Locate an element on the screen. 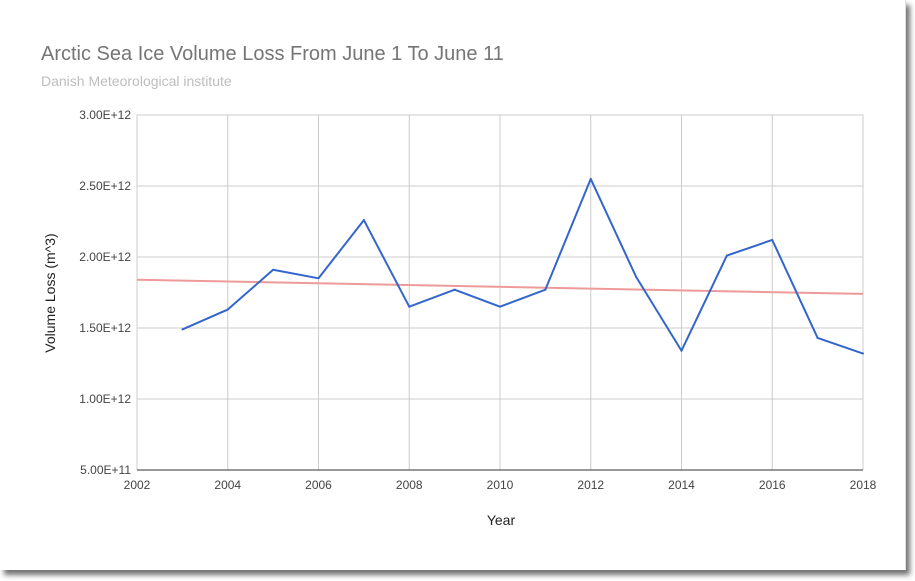  y-tick-label: 3.00E+12 is located at coordinates (105, 115).